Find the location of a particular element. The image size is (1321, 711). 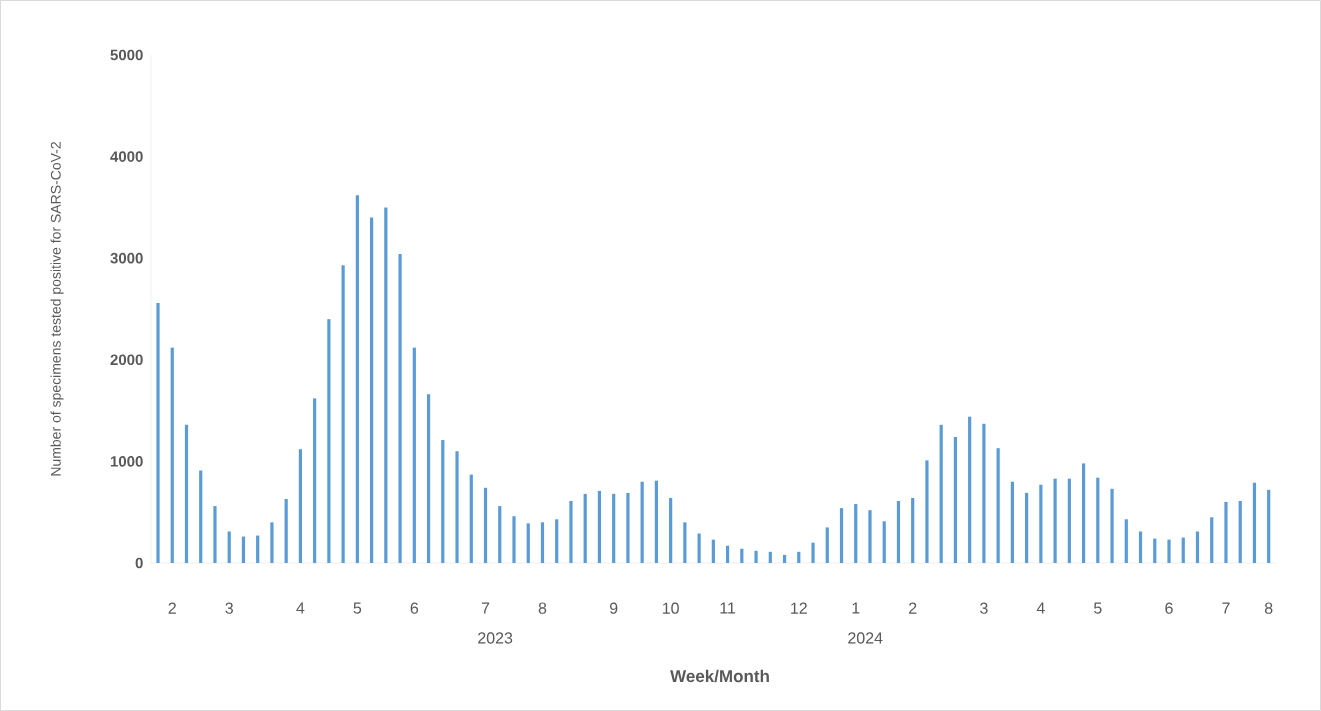

y-tick-label: 5000 is located at coordinates (126, 55).